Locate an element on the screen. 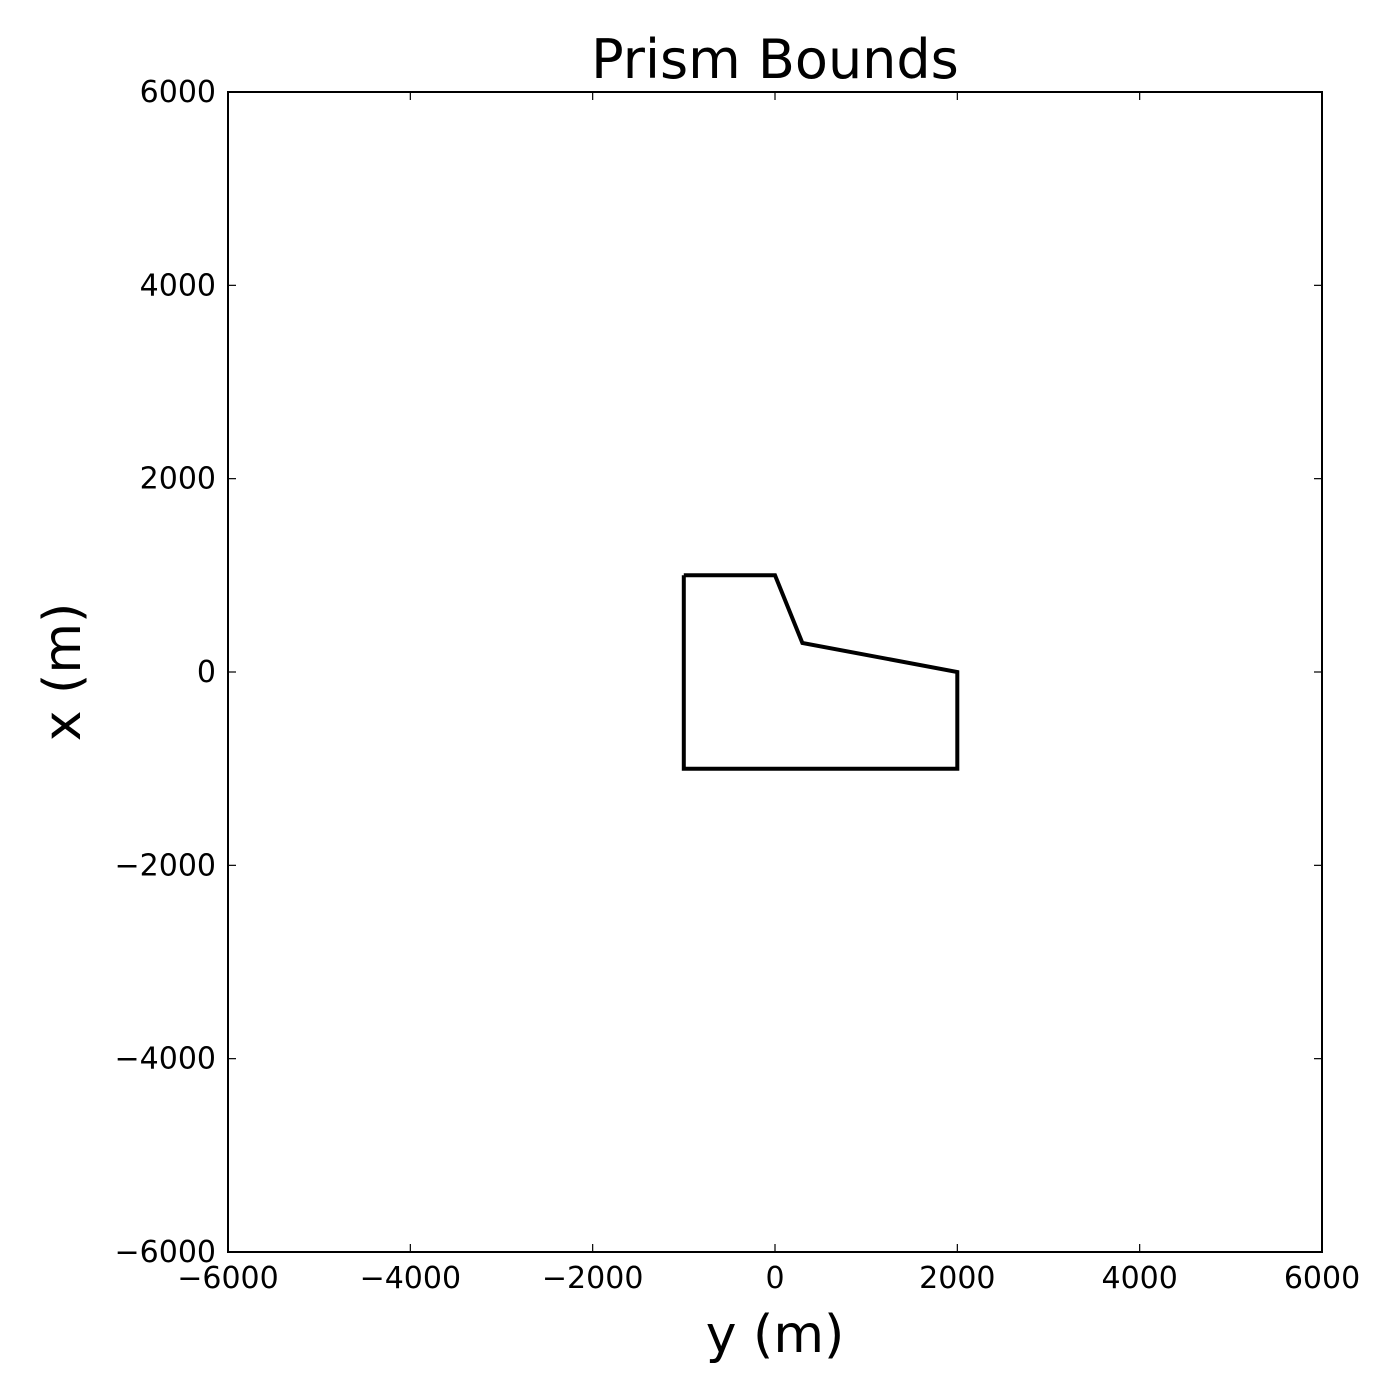 This screenshot has width=1400, height=1400. chart-title: Prism Bounds is located at coordinates (775, 59).